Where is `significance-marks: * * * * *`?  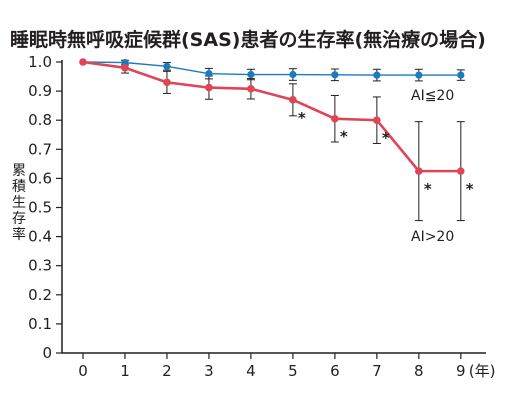
significance-marks: * * * * * is located at coordinates (386, 153).